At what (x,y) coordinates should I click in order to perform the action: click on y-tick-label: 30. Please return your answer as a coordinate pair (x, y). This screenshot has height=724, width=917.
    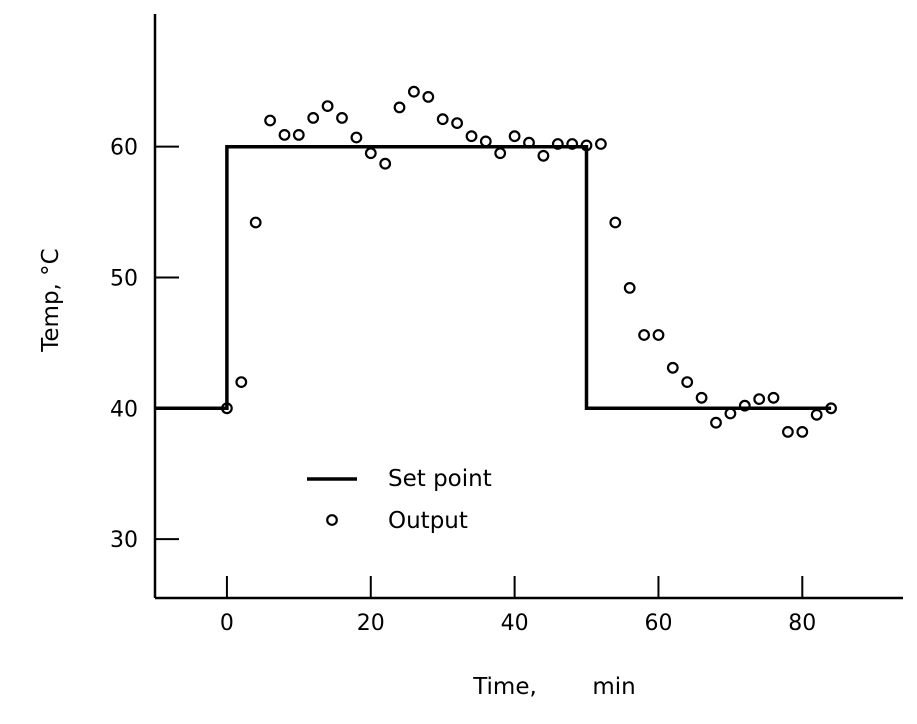
    Looking at the image, I should click on (124, 540).